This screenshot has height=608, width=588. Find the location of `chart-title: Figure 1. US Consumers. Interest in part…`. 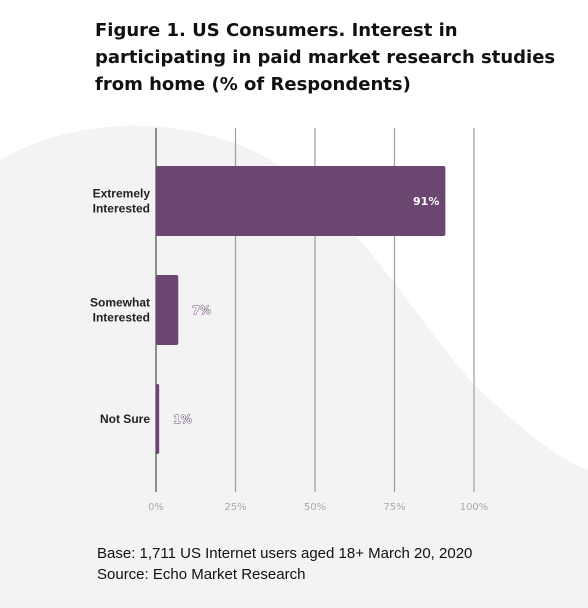

chart-title: Figure 1. US Consumers. Interest in part… is located at coordinates (325, 57).